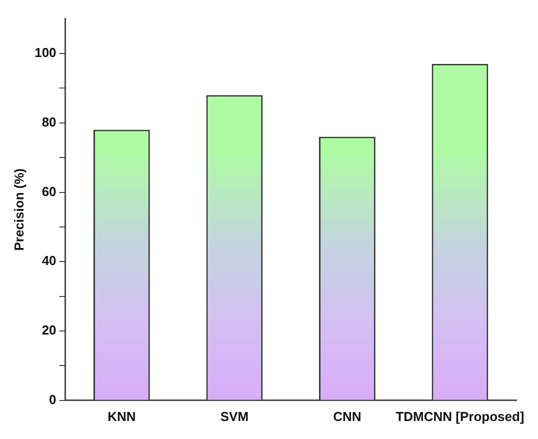  What do you see at coordinates (49, 260) in the screenshot?
I see `y-tick-label: 40` at bounding box center [49, 260].